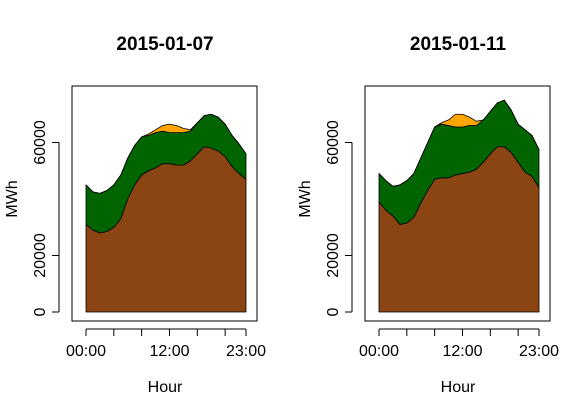  Describe the element at coordinates (164, 44) in the screenshot. I see `chart-title: 2015-01-07` at that location.